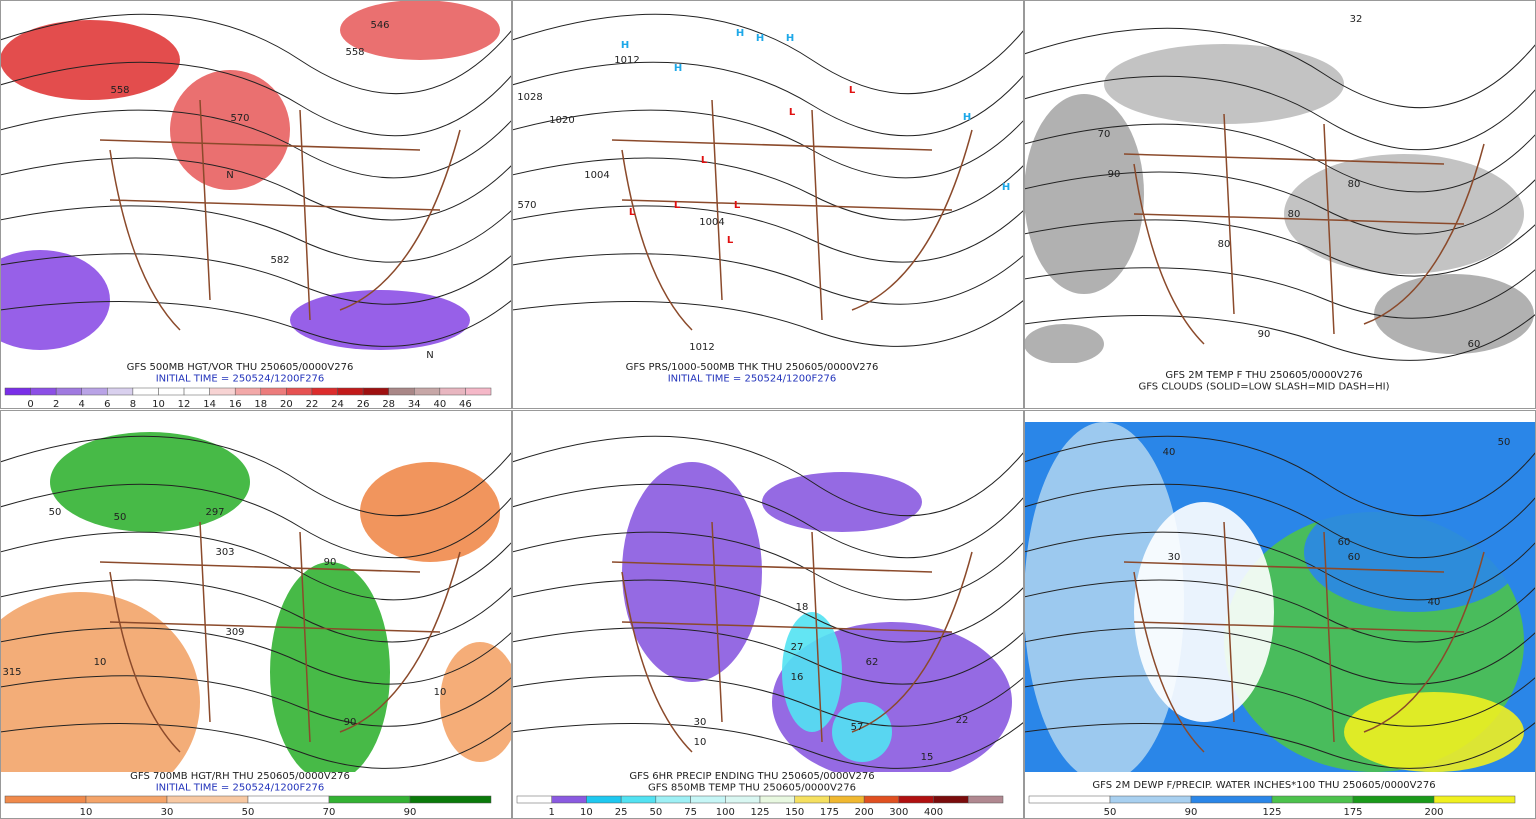 The height and width of the screenshot is (819, 1536). What do you see at coordinates (655, 812) in the screenshot?
I see `colorbar-label: 50` at bounding box center [655, 812].